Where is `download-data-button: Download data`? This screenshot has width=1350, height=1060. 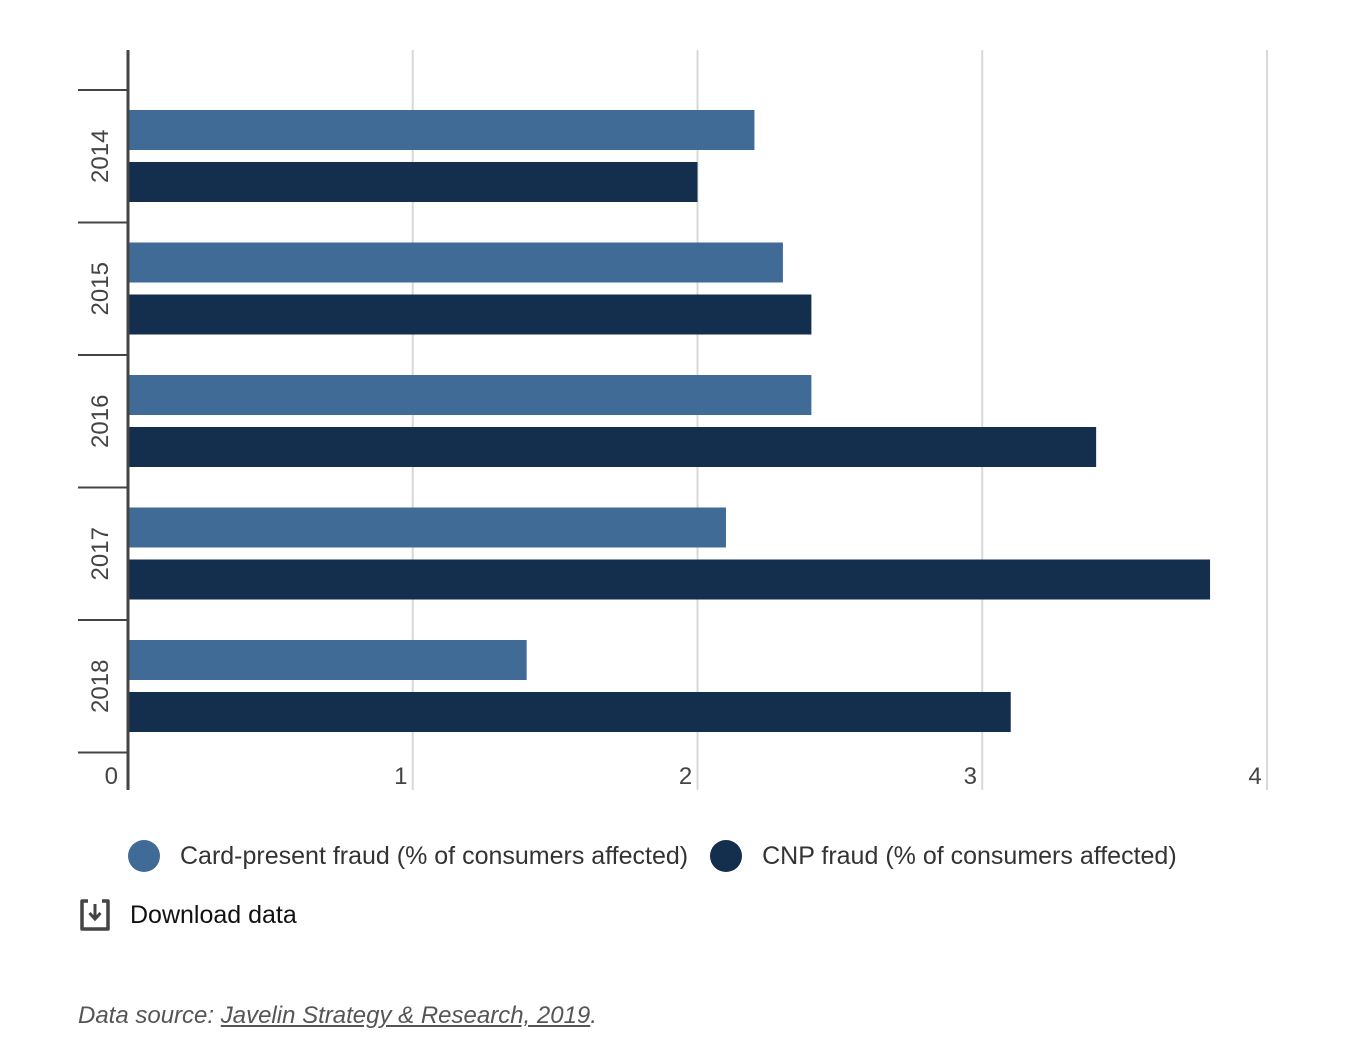
download-data-button: Download data is located at coordinates (187, 915).